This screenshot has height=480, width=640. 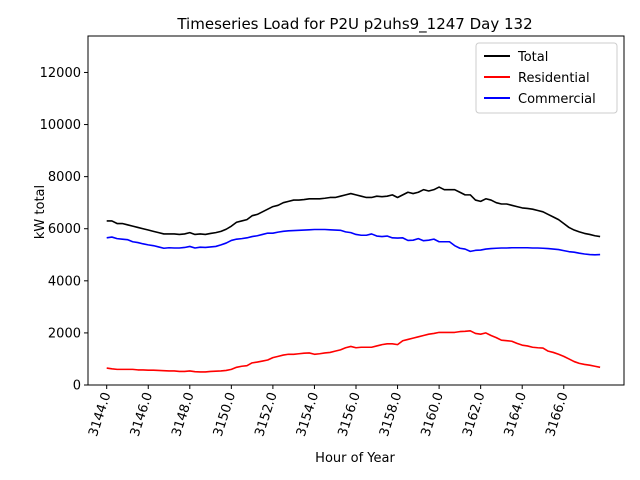 What do you see at coordinates (532, 57) in the screenshot?
I see `legend-label-total: Total` at bounding box center [532, 57].